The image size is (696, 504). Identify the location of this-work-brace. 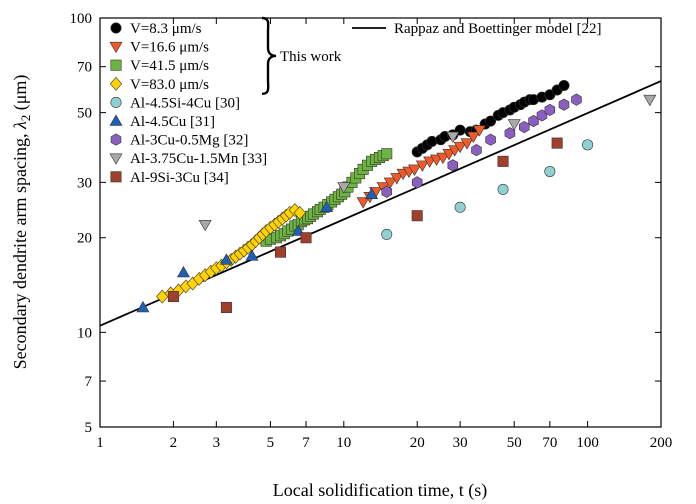
(269, 55).